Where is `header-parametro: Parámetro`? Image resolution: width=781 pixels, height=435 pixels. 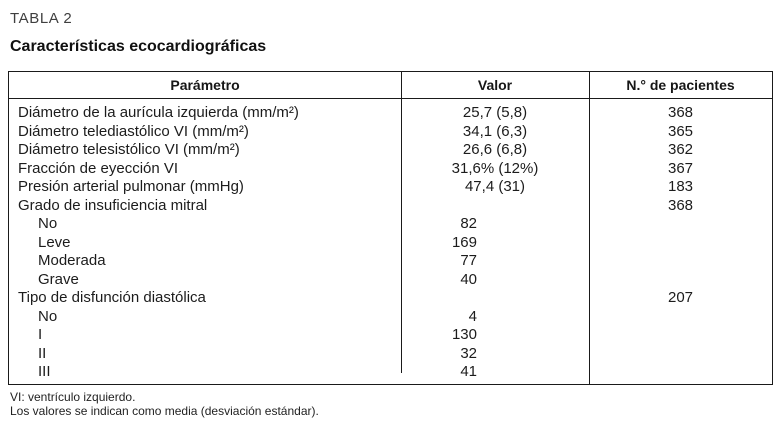
header-parametro: Parámetro is located at coordinates (205, 85).